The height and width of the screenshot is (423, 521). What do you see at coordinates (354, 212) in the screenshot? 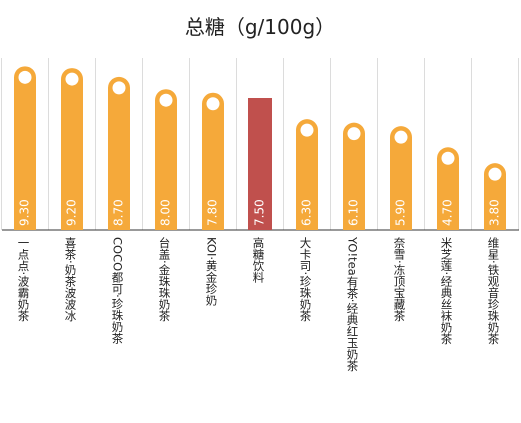
I see `data-label: 6.10` at bounding box center [354, 212].